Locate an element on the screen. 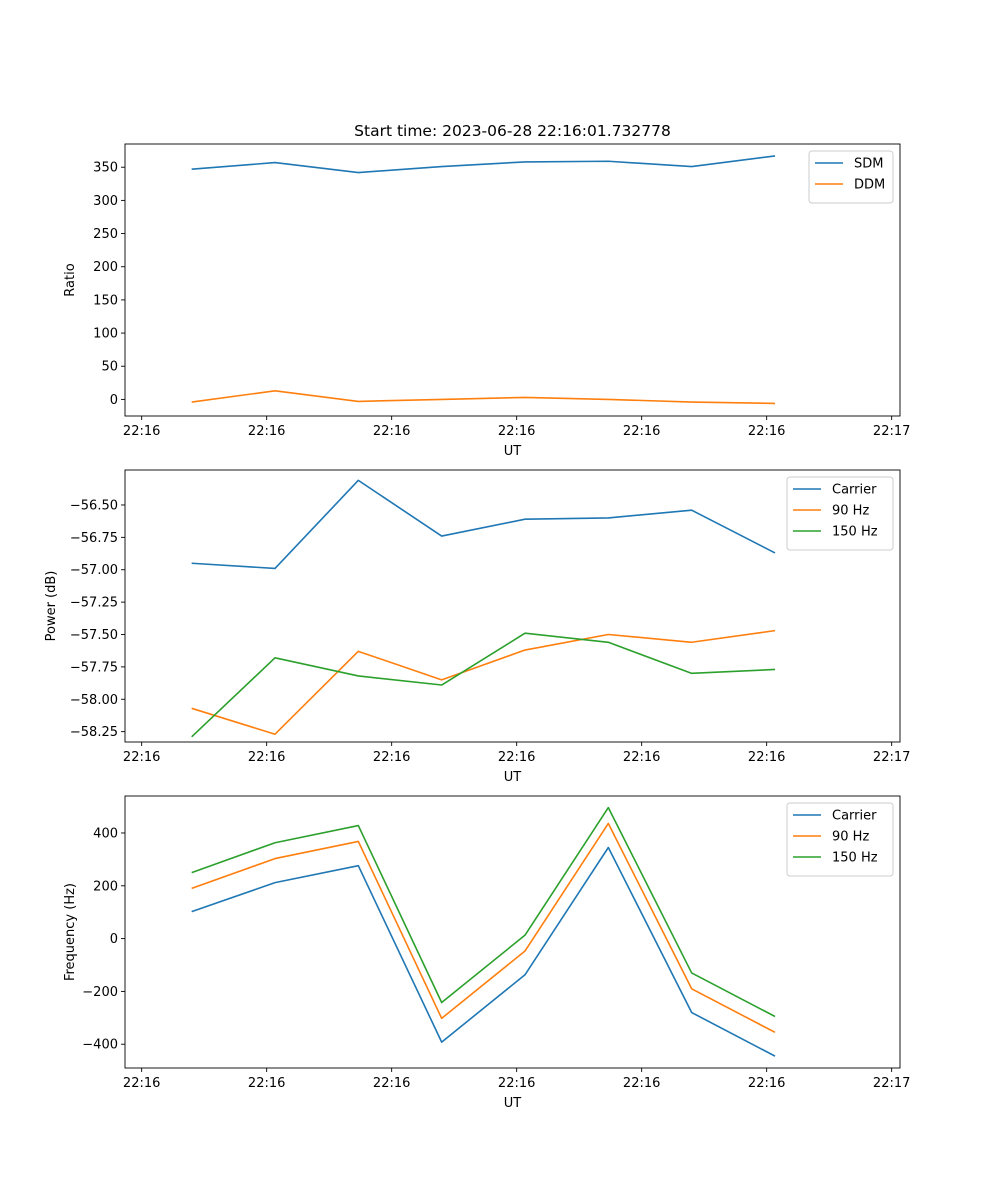 The width and height of the screenshot is (1000, 1200). subplot-2-y-tick-label: −58.00 is located at coordinates (94, 700).